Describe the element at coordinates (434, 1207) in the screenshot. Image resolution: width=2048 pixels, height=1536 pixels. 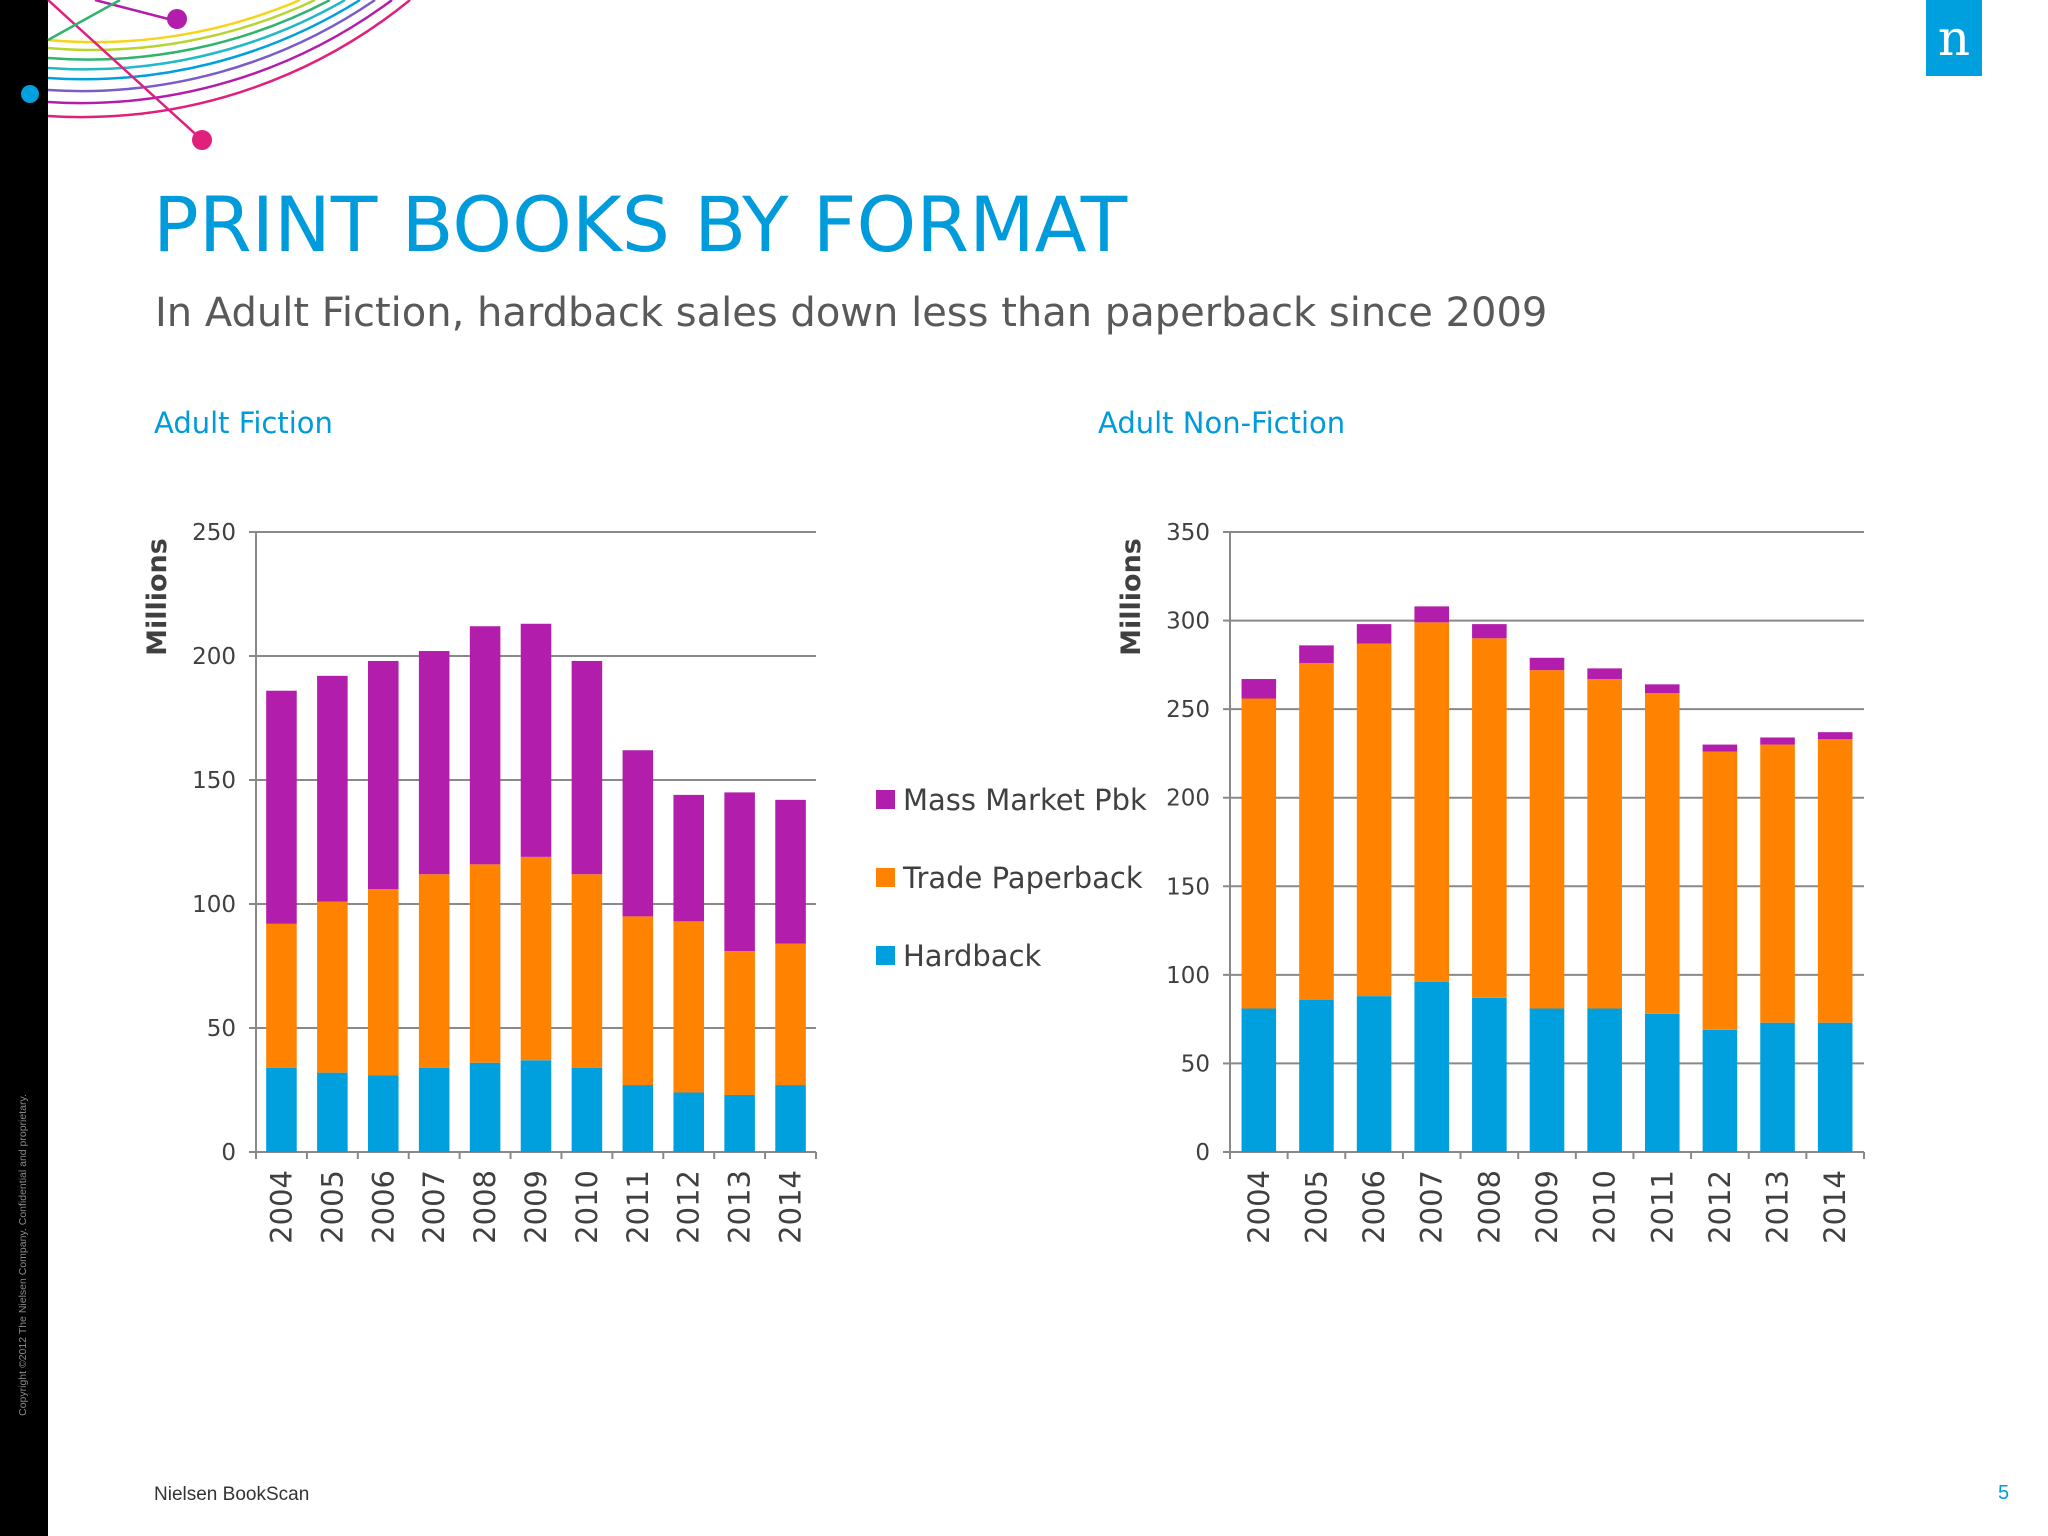
I see `x-category-label: 2007` at that location.